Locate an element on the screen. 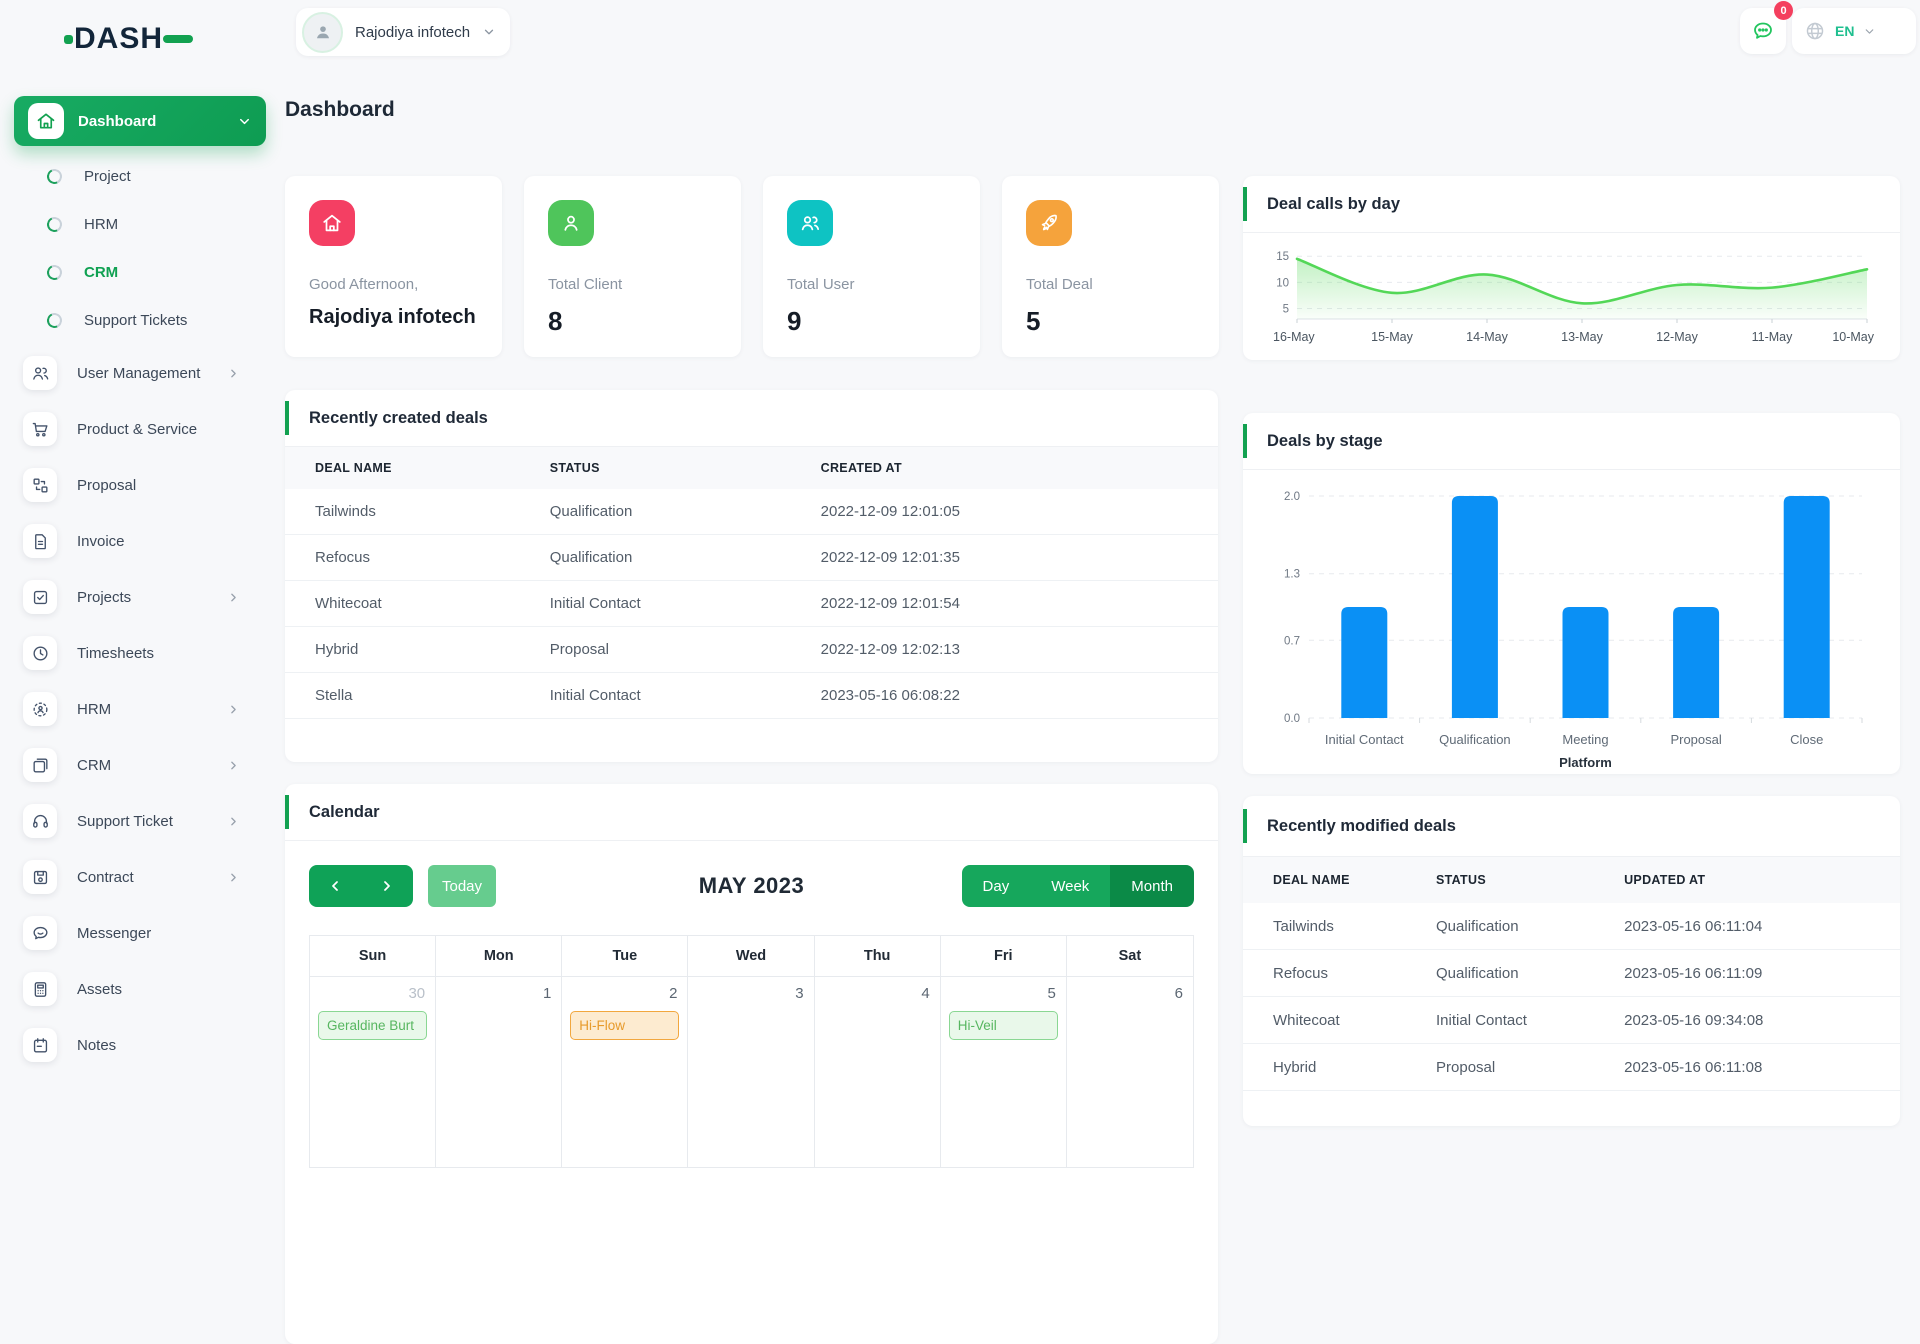 The height and width of the screenshot is (1344, 1920). next-month-button is located at coordinates (387, 886).